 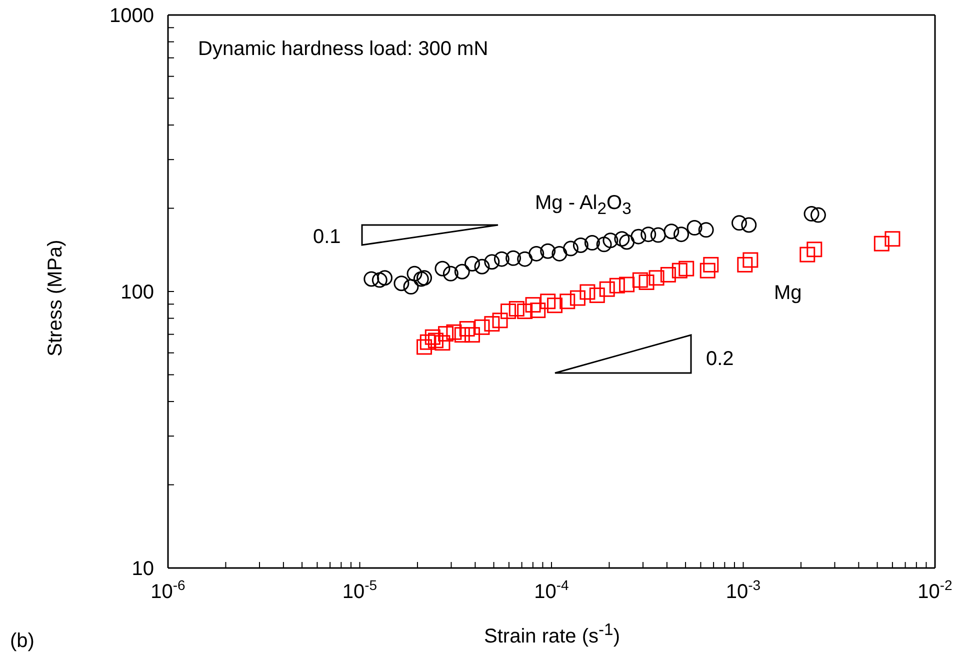 What do you see at coordinates (22, 641) in the screenshot?
I see `text: (b)` at bounding box center [22, 641].